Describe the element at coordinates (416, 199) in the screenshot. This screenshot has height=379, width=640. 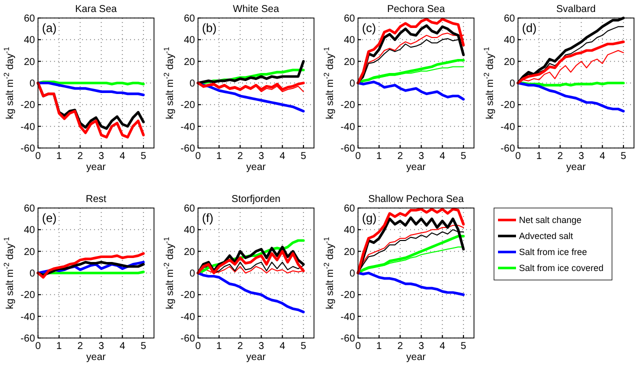
I see `chart-title: Shallow Pechora Sea` at that location.